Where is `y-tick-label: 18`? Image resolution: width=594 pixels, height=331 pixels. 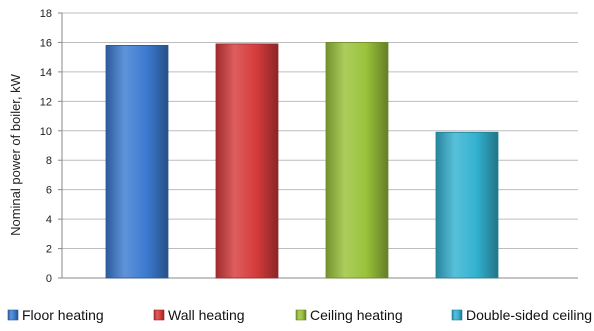
y-tick-label: 18 is located at coordinates (46, 14).